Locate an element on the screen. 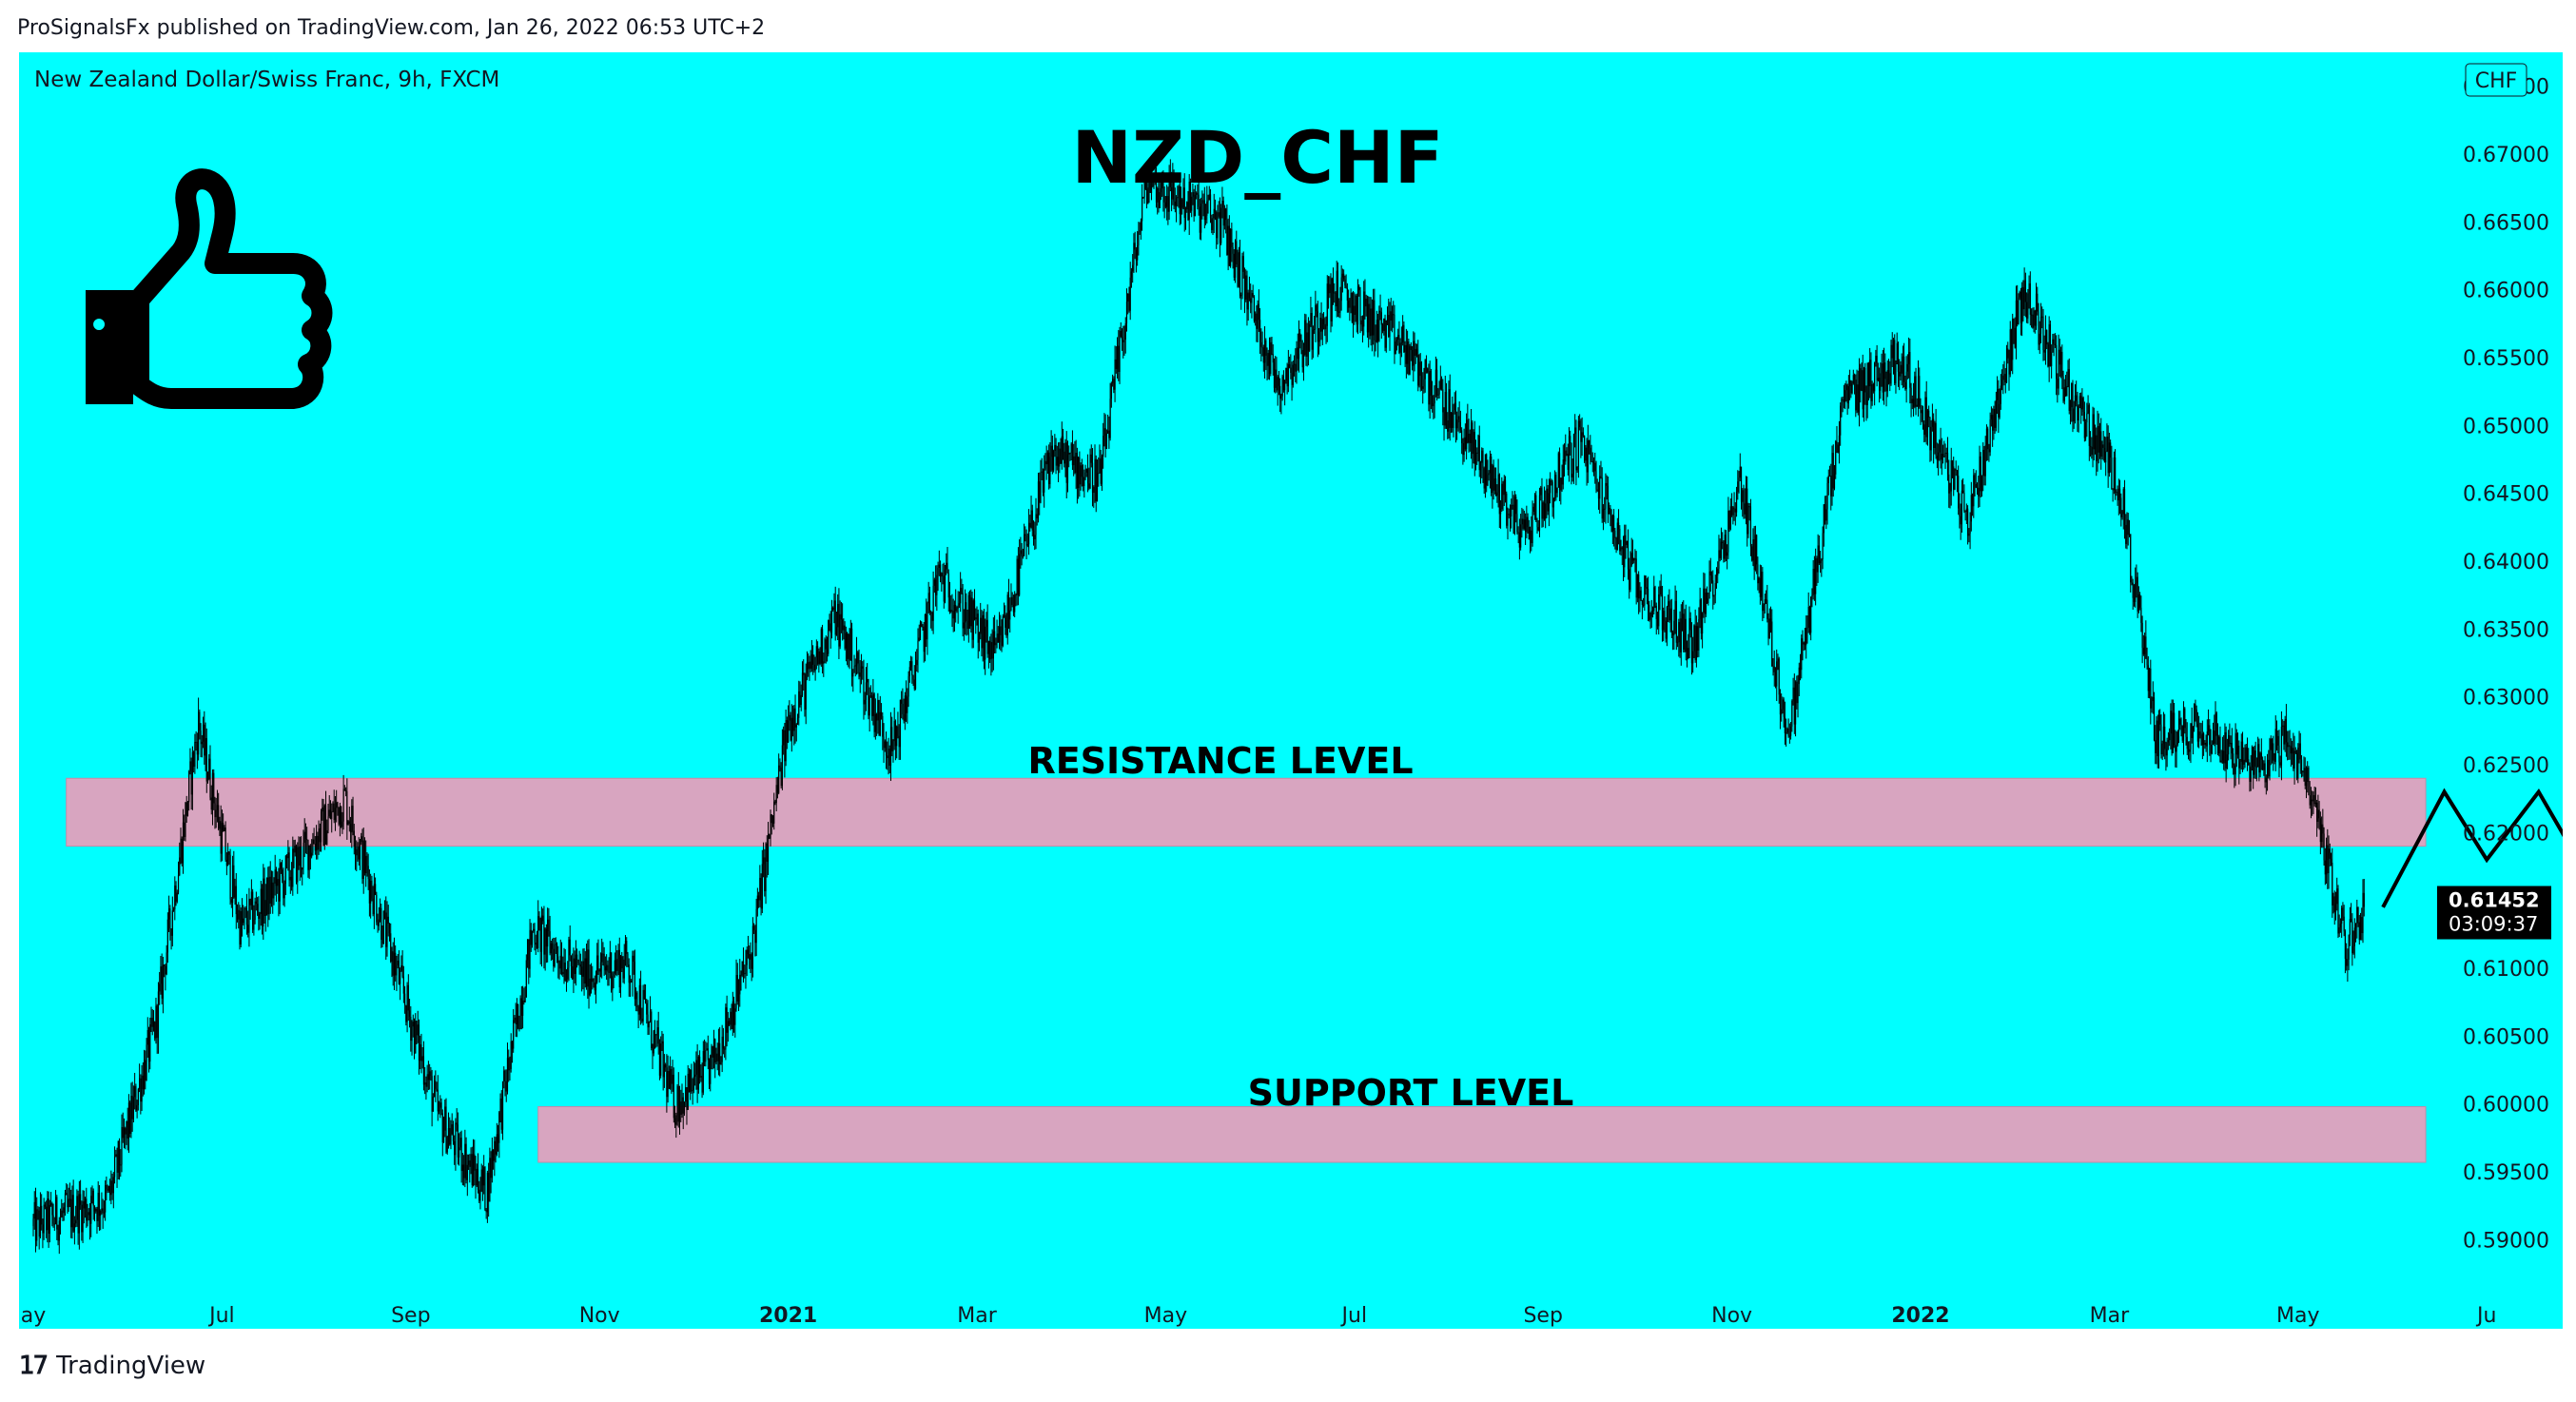 Image resolution: width=2576 pixels, height=1402 pixels. tradingview-logo-icon: 𝟣𝟩 is located at coordinates (34, 1366).